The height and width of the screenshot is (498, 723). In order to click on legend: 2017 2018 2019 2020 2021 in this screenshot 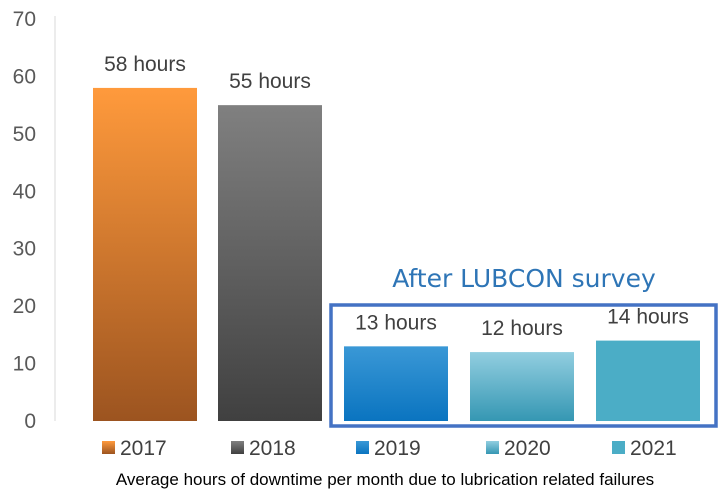, I will do `click(389, 448)`.